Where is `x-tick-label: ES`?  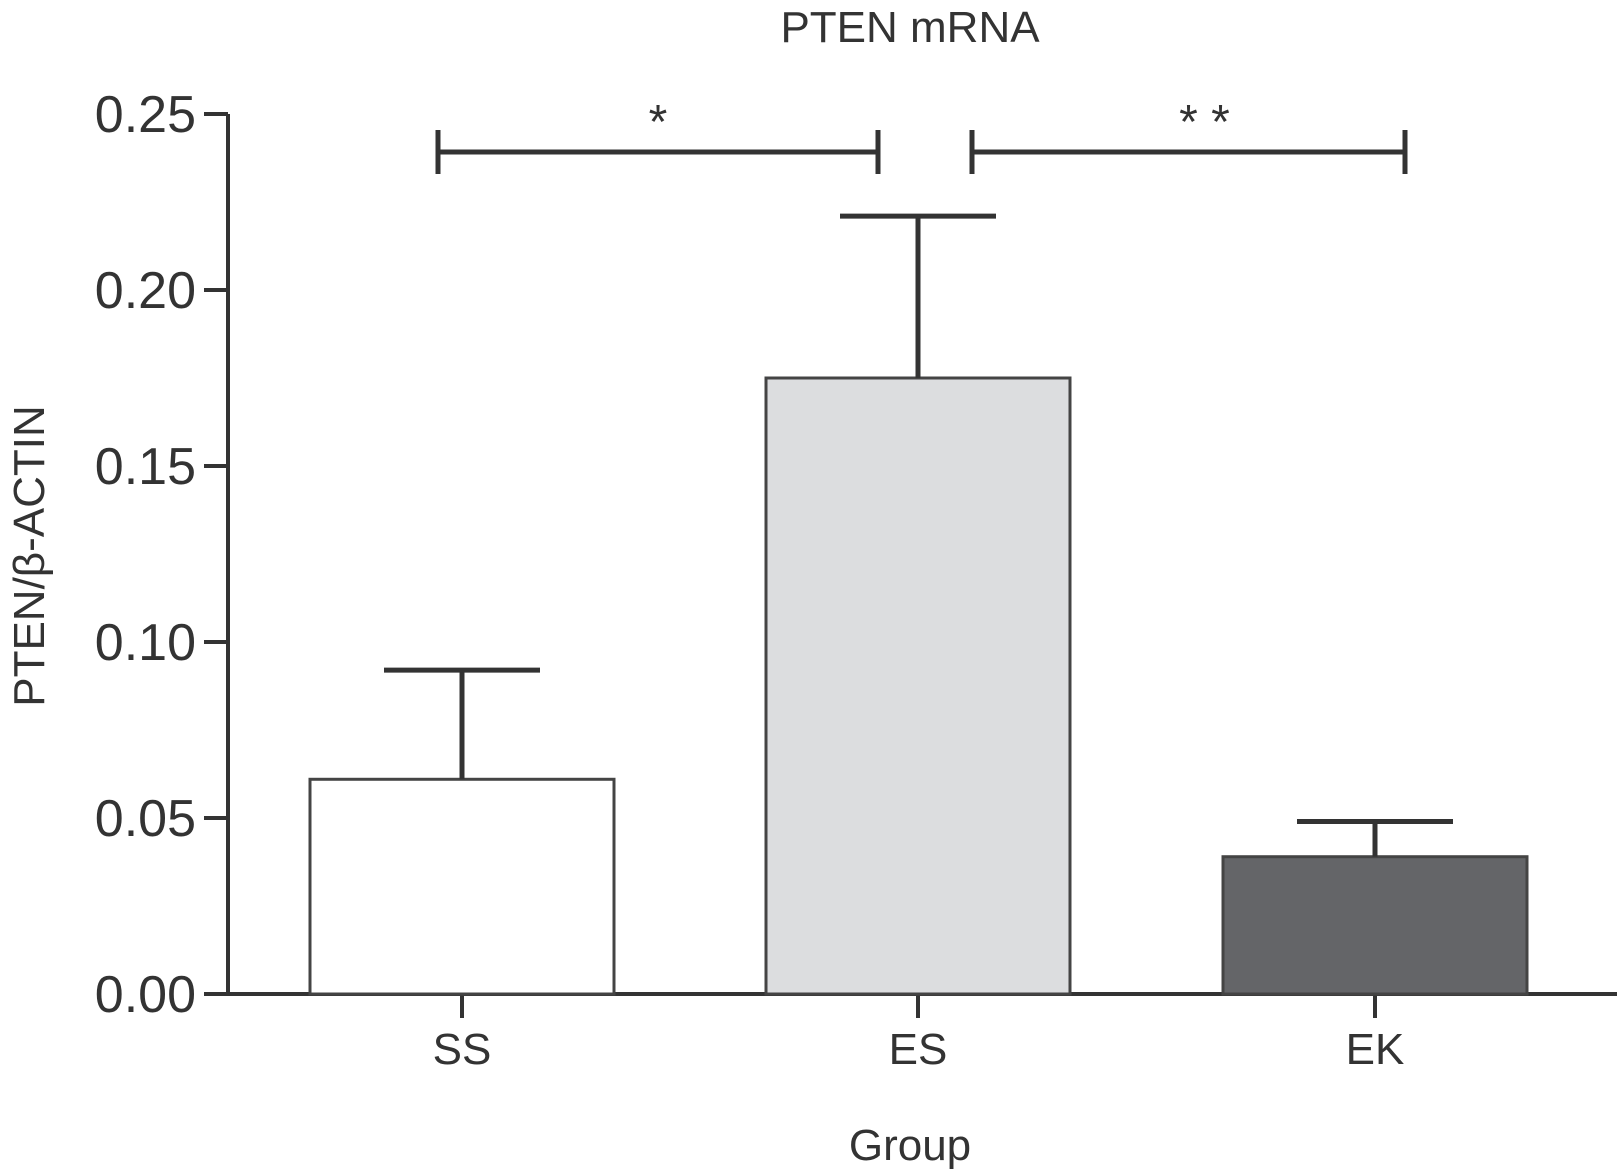 x-tick-label: ES is located at coordinates (918, 1049).